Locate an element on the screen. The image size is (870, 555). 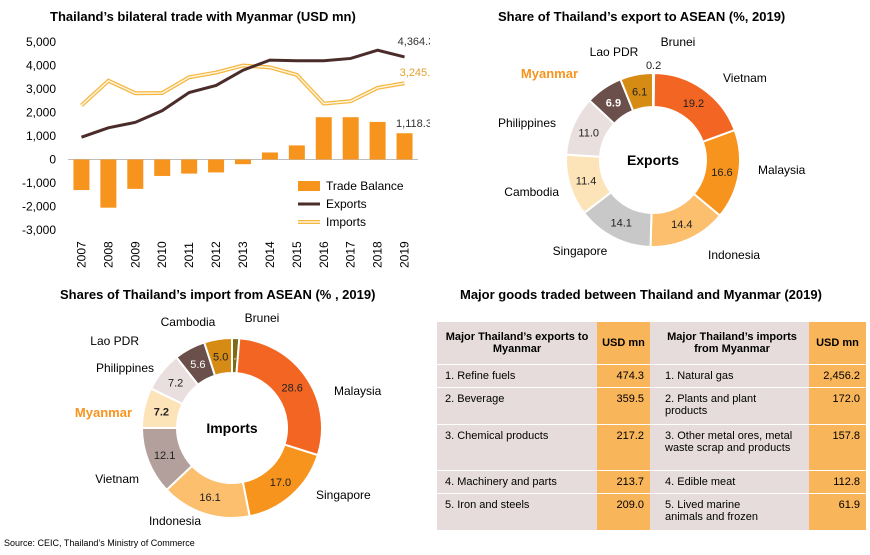
slice-value-label: 14.4 is located at coordinates (681, 225).